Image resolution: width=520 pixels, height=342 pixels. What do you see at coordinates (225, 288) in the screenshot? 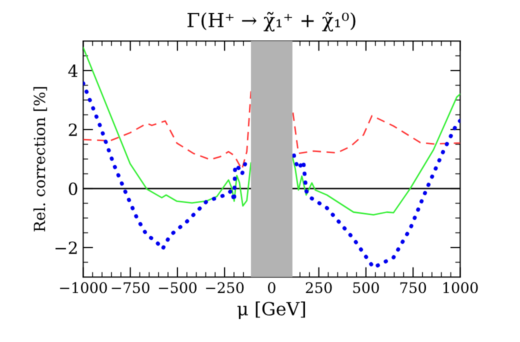
I see `x-tick-label: −250` at bounding box center [225, 288].